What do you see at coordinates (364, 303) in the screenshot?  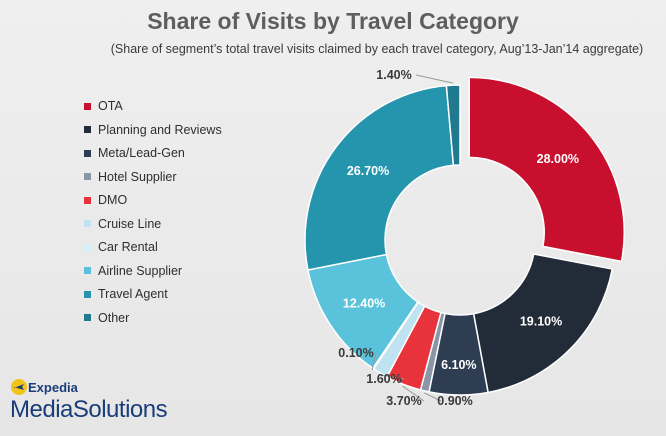 I see `data-label: 12.40%` at bounding box center [364, 303].